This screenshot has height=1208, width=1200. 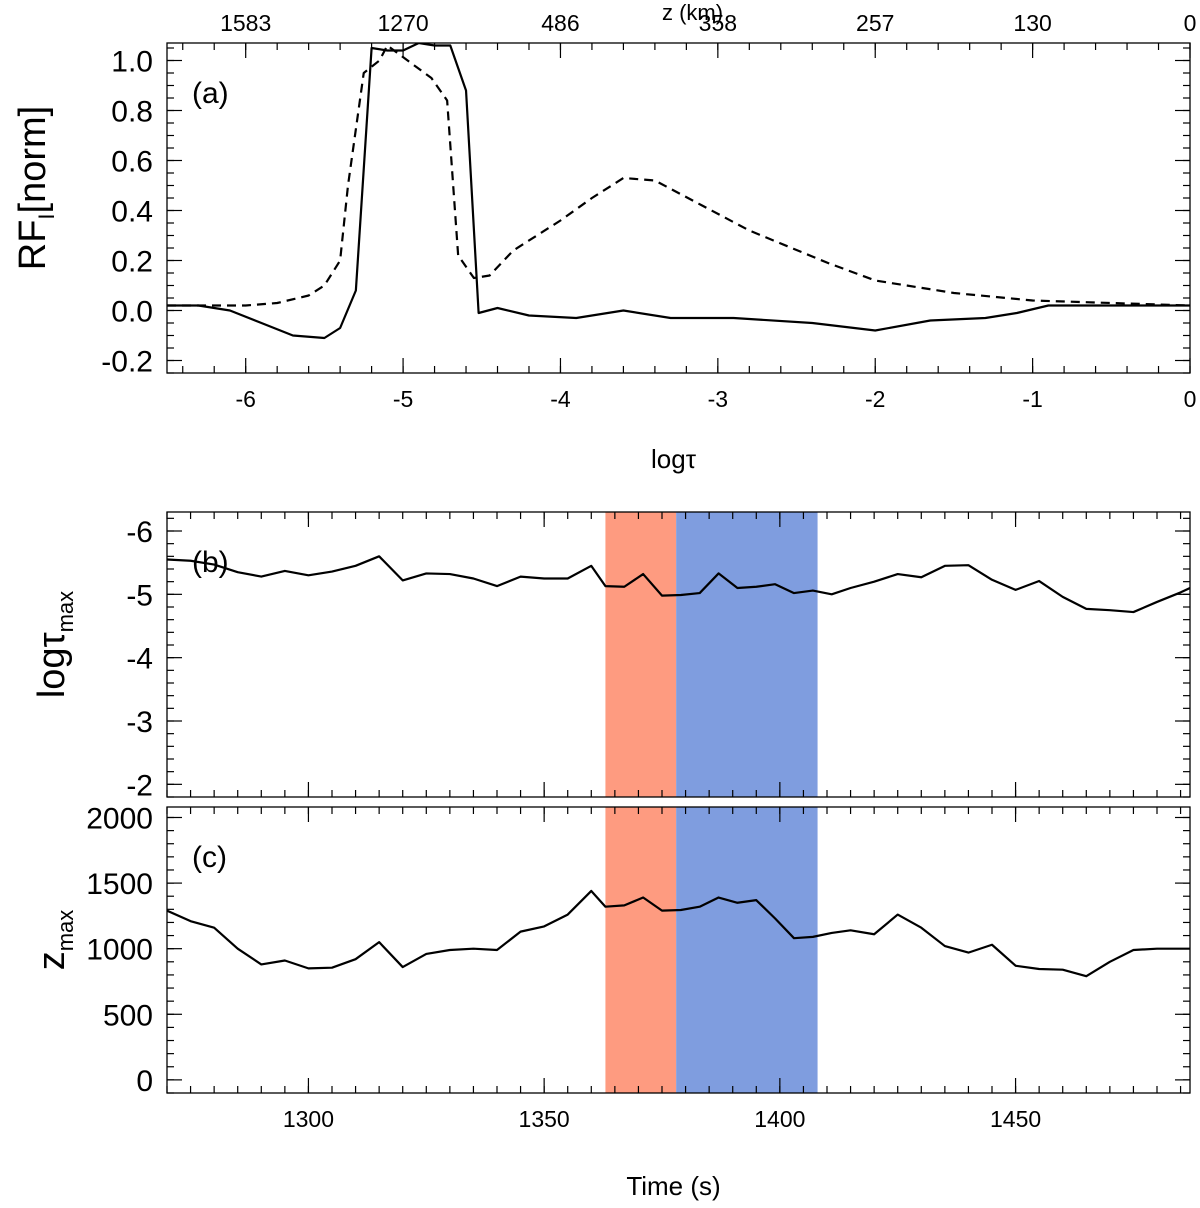 What do you see at coordinates (1190, 23) in the screenshot?
I see `top-tick-label: 0` at bounding box center [1190, 23].